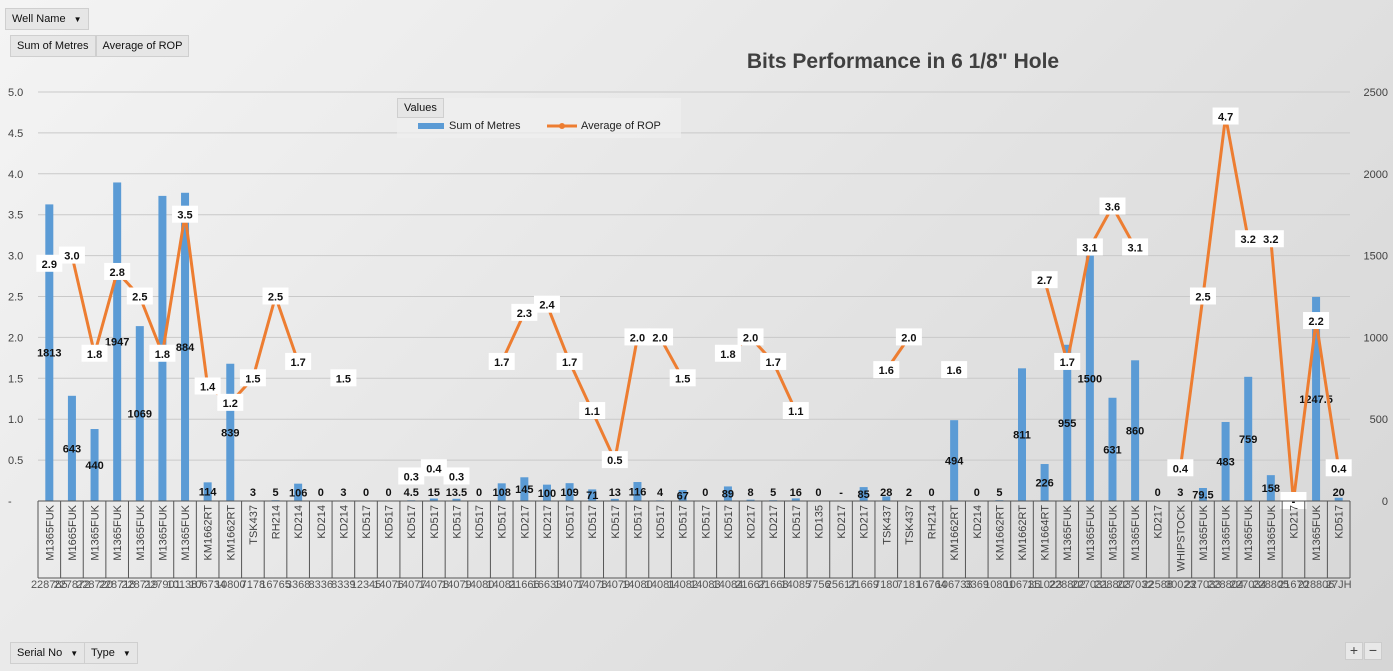 The image size is (1393, 671). Describe the element at coordinates (10, 502) in the screenshot. I see `left-axis-tick-label: -` at that location.